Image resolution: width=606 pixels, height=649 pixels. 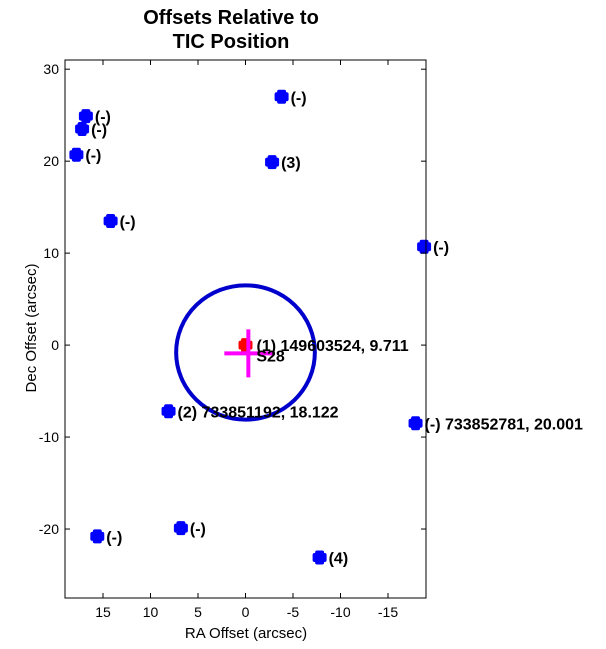 What do you see at coordinates (293, 612) in the screenshot?
I see `x-tick-label: -5` at bounding box center [293, 612].